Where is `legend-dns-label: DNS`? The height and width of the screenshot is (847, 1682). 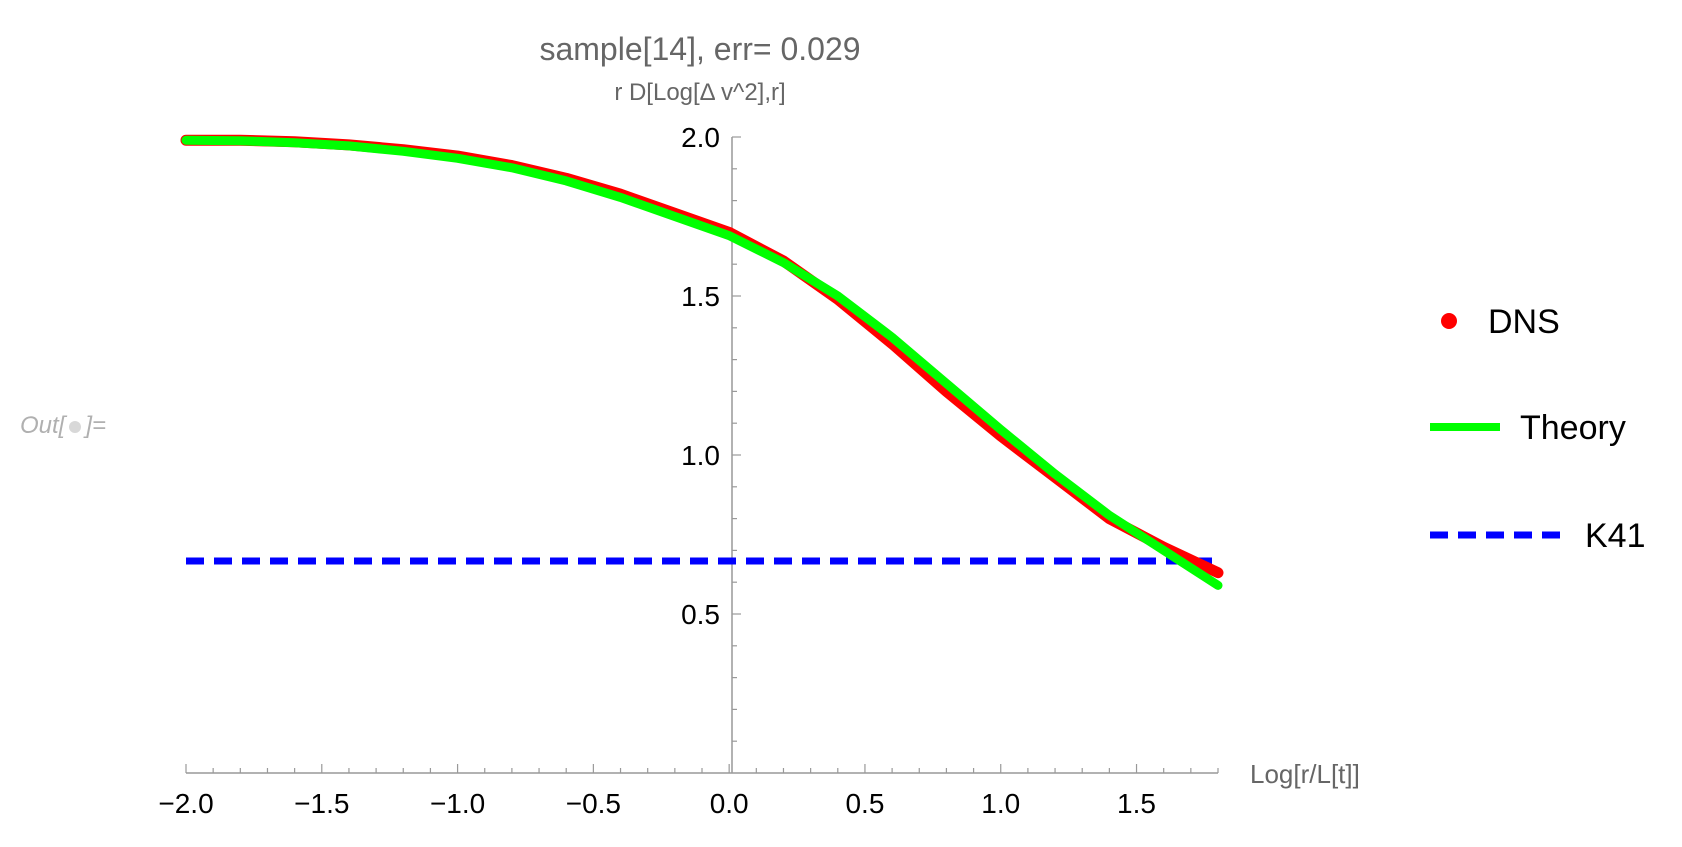 legend-dns-label: DNS is located at coordinates (1524, 322).